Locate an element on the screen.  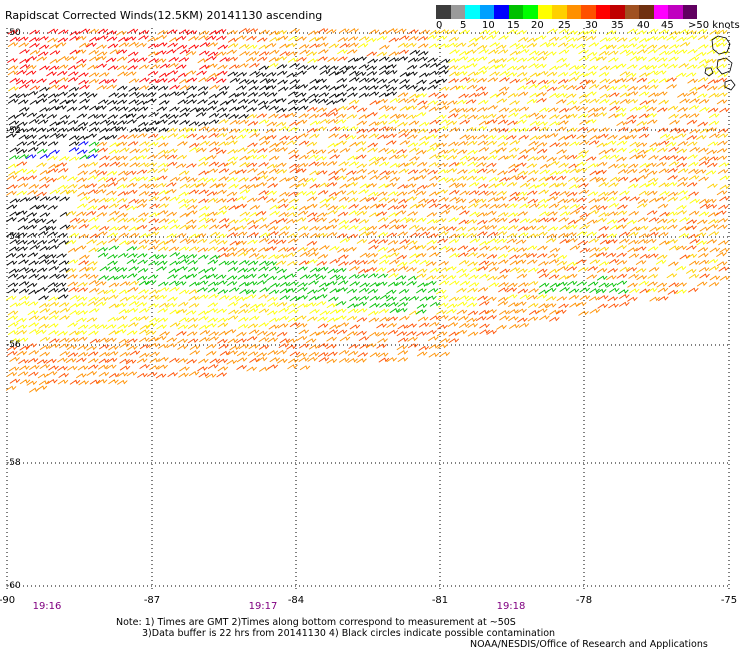
longitude-label: -75 is located at coordinates (729, 600).